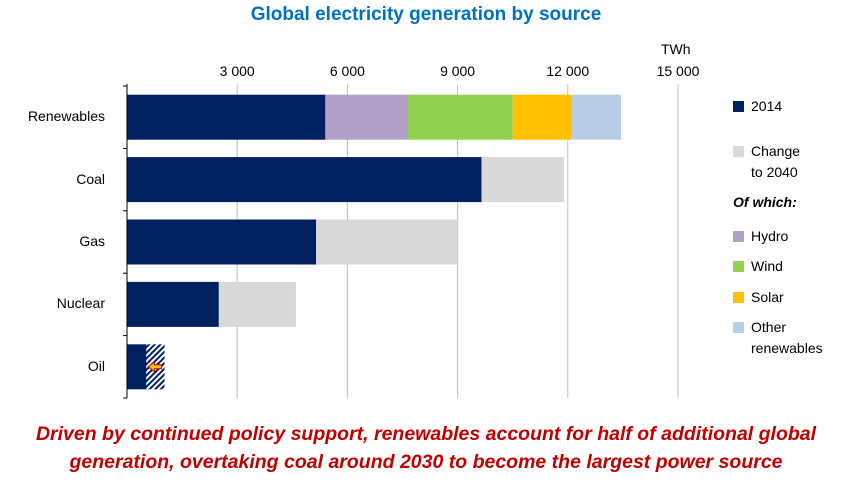 This screenshot has width=852, height=481. What do you see at coordinates (387, 242) in the screenshot?
I see `bar-gas-change-to-2040` at bounding box center [387, 242].